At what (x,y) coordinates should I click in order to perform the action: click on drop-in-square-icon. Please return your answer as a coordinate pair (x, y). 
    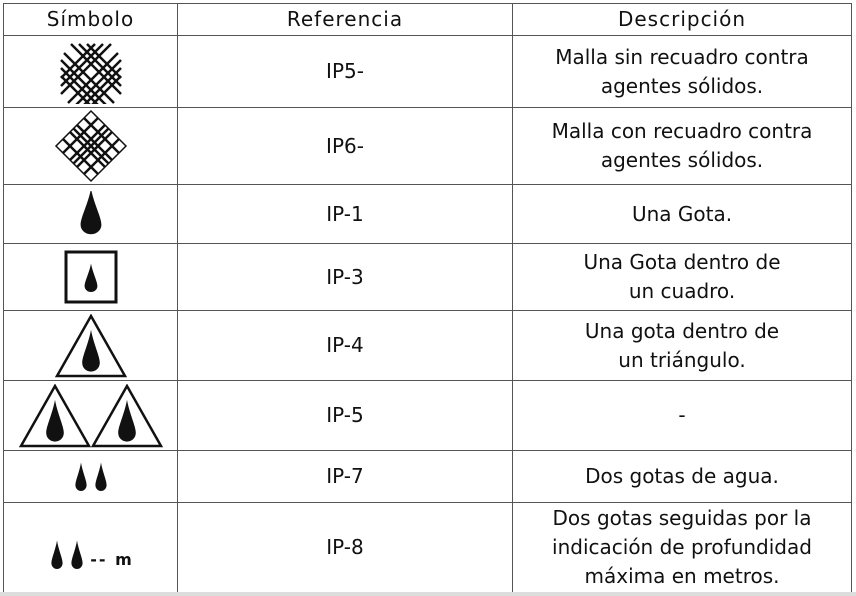
    Looking at the image, I should click on (90, 277).